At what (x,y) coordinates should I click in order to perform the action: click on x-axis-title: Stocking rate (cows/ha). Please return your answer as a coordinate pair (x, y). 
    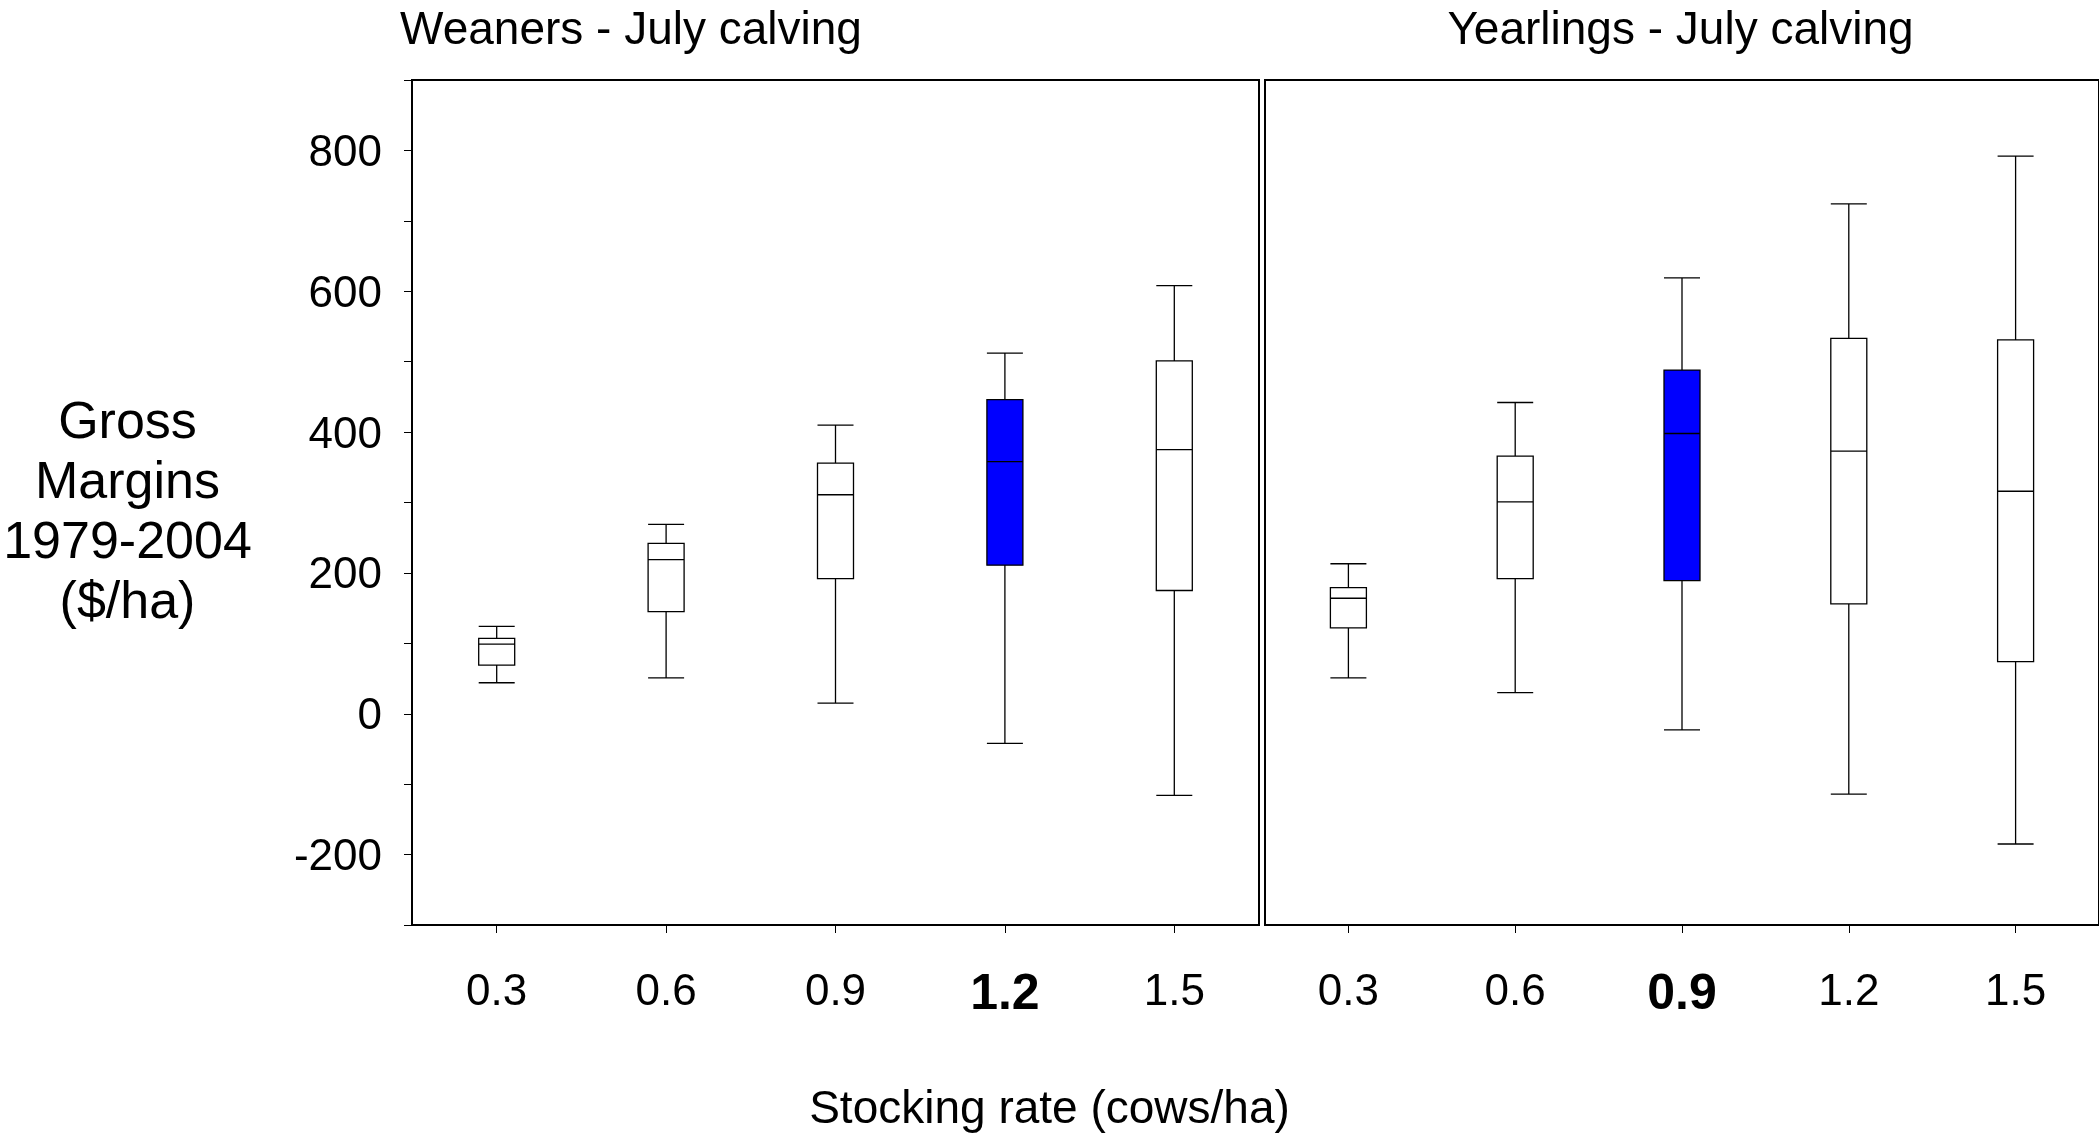
    Looking at the image, I should click on (1049, 1107).